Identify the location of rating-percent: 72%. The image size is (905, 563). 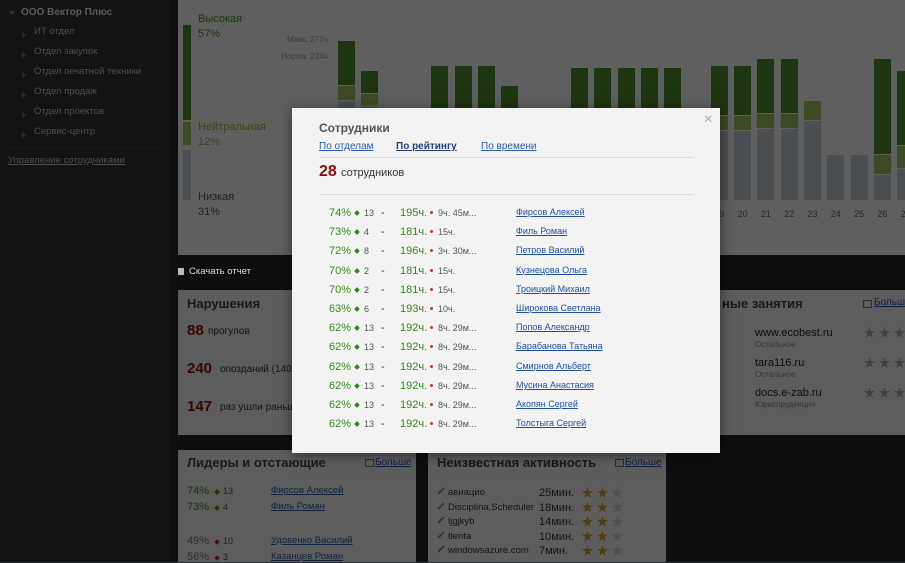
(340, 251).